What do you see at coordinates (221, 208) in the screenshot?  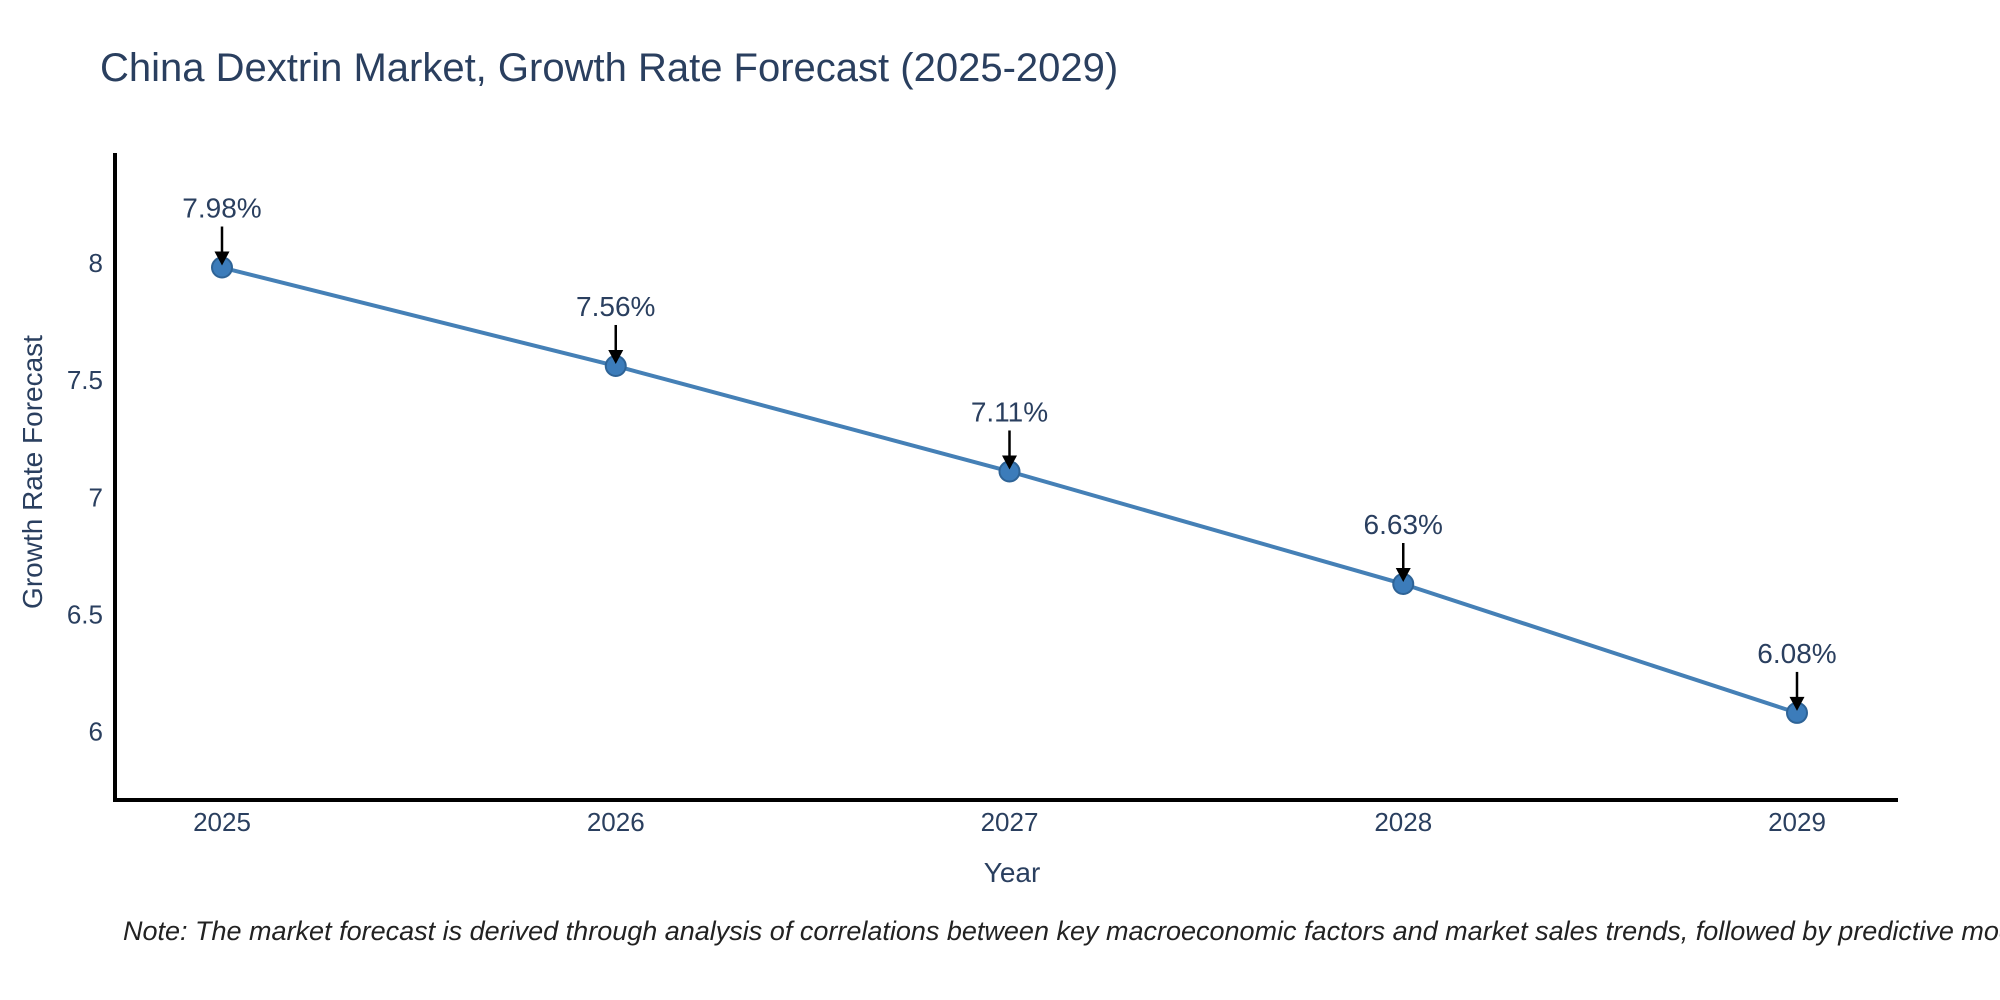 I see `annotation-label: 7.98%` at bounding box center [221, 208].